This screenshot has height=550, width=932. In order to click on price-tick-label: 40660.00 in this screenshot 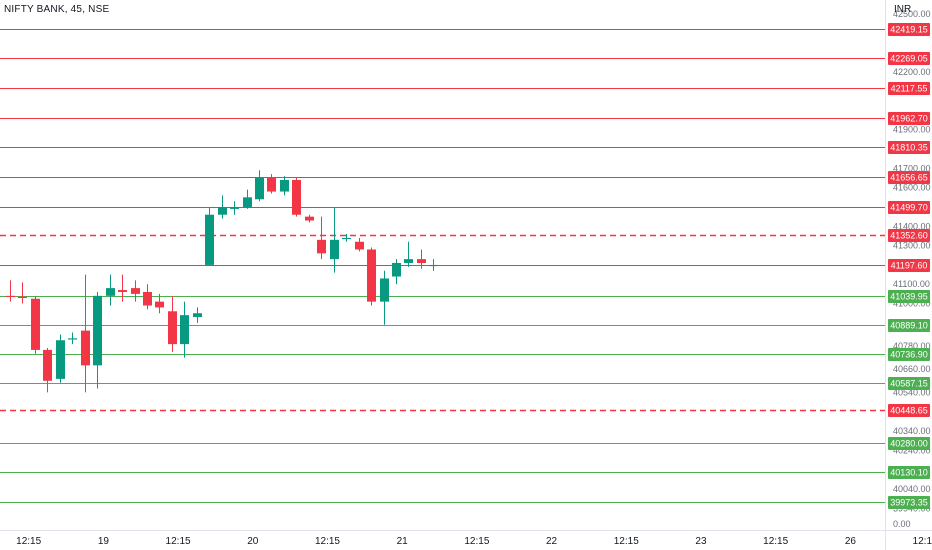, I will do `click(912, 369)`.